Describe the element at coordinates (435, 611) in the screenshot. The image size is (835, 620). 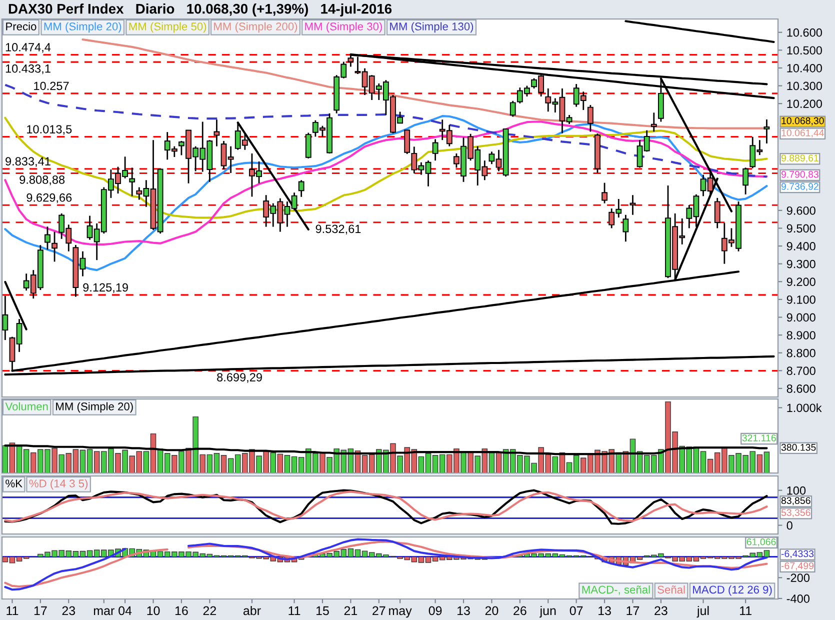
I see `x-tick-label: 09` at that location.